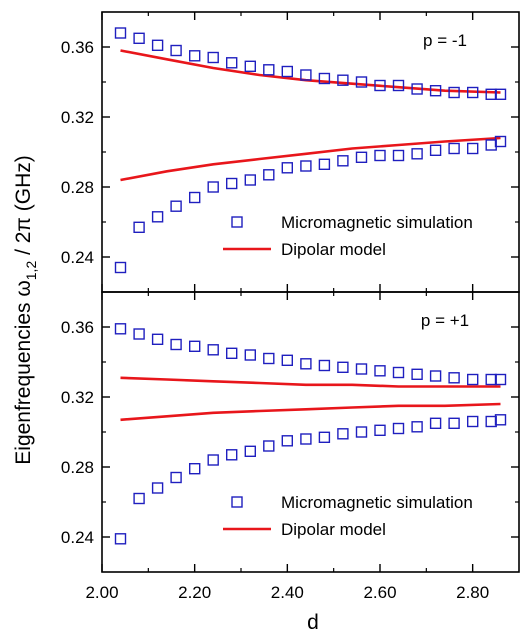 The width and height of the screenshot is (521, 643). I want to click on legend-marker-simulation, so click(237, 502).